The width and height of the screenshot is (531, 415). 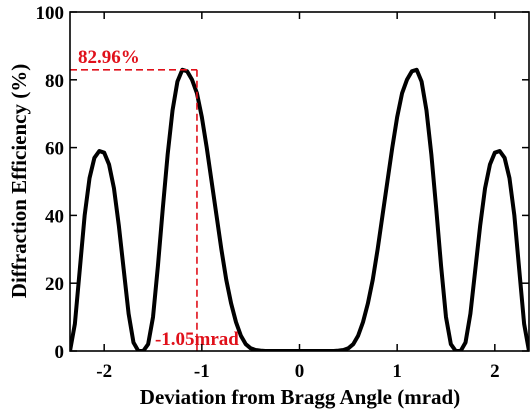 What do you see at coordinates (50, 13) in the screenshot?
I see `y-tick-label: 100` at bounding box center [50, 13].